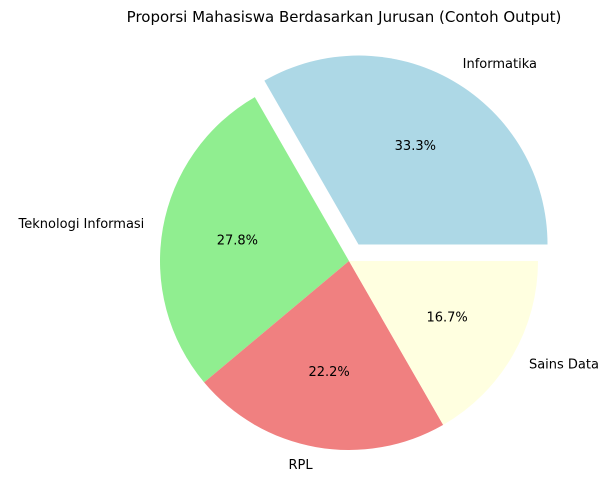  Describe the element at coordinates (415, 146) in the screenshot. I see `slice-percent-informatika: 33.3%` at that location.